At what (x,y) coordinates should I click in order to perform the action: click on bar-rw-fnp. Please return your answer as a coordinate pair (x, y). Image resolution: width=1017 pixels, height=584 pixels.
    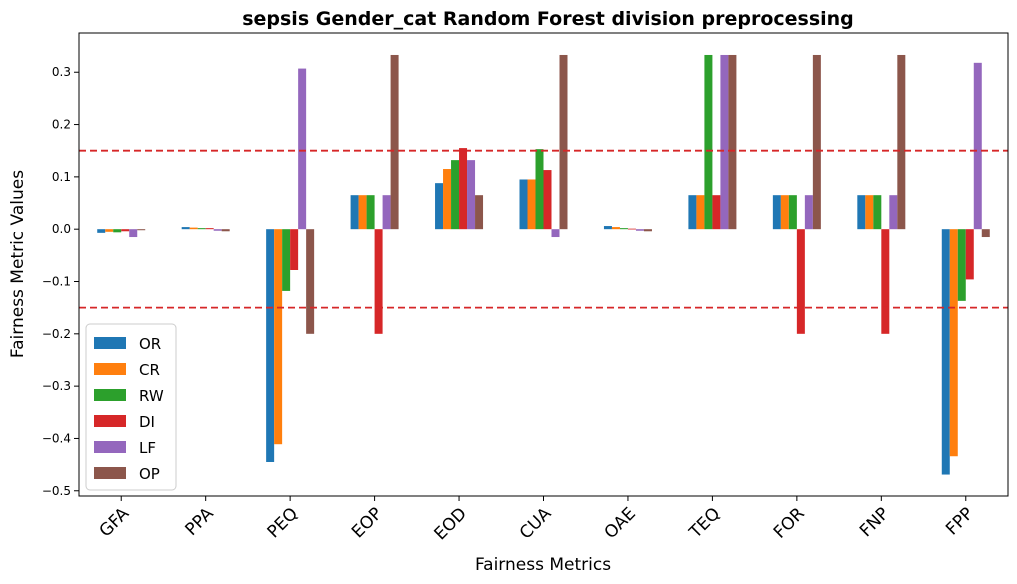
    Looking at the image, I should click on (877, 212).